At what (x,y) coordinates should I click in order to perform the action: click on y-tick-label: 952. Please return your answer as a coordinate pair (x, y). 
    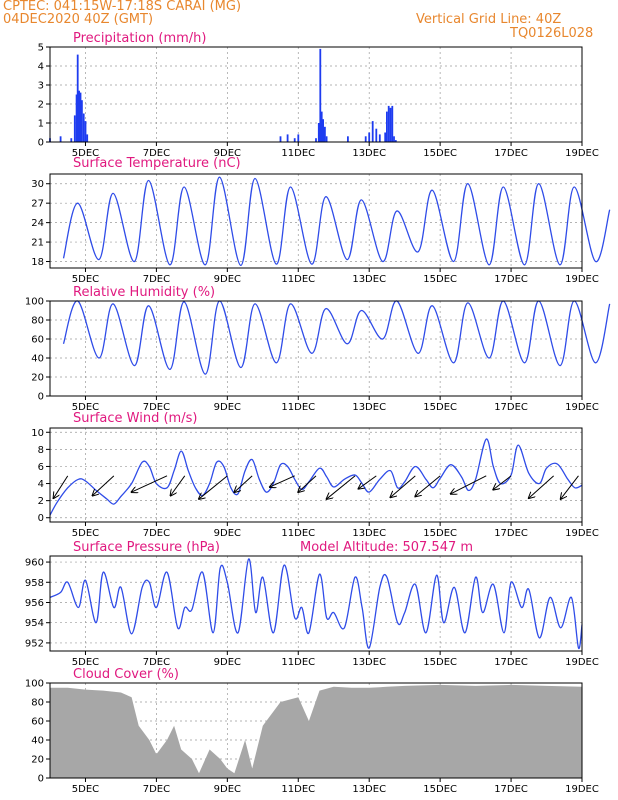
    Looking at the image, I should click on (34, 643).